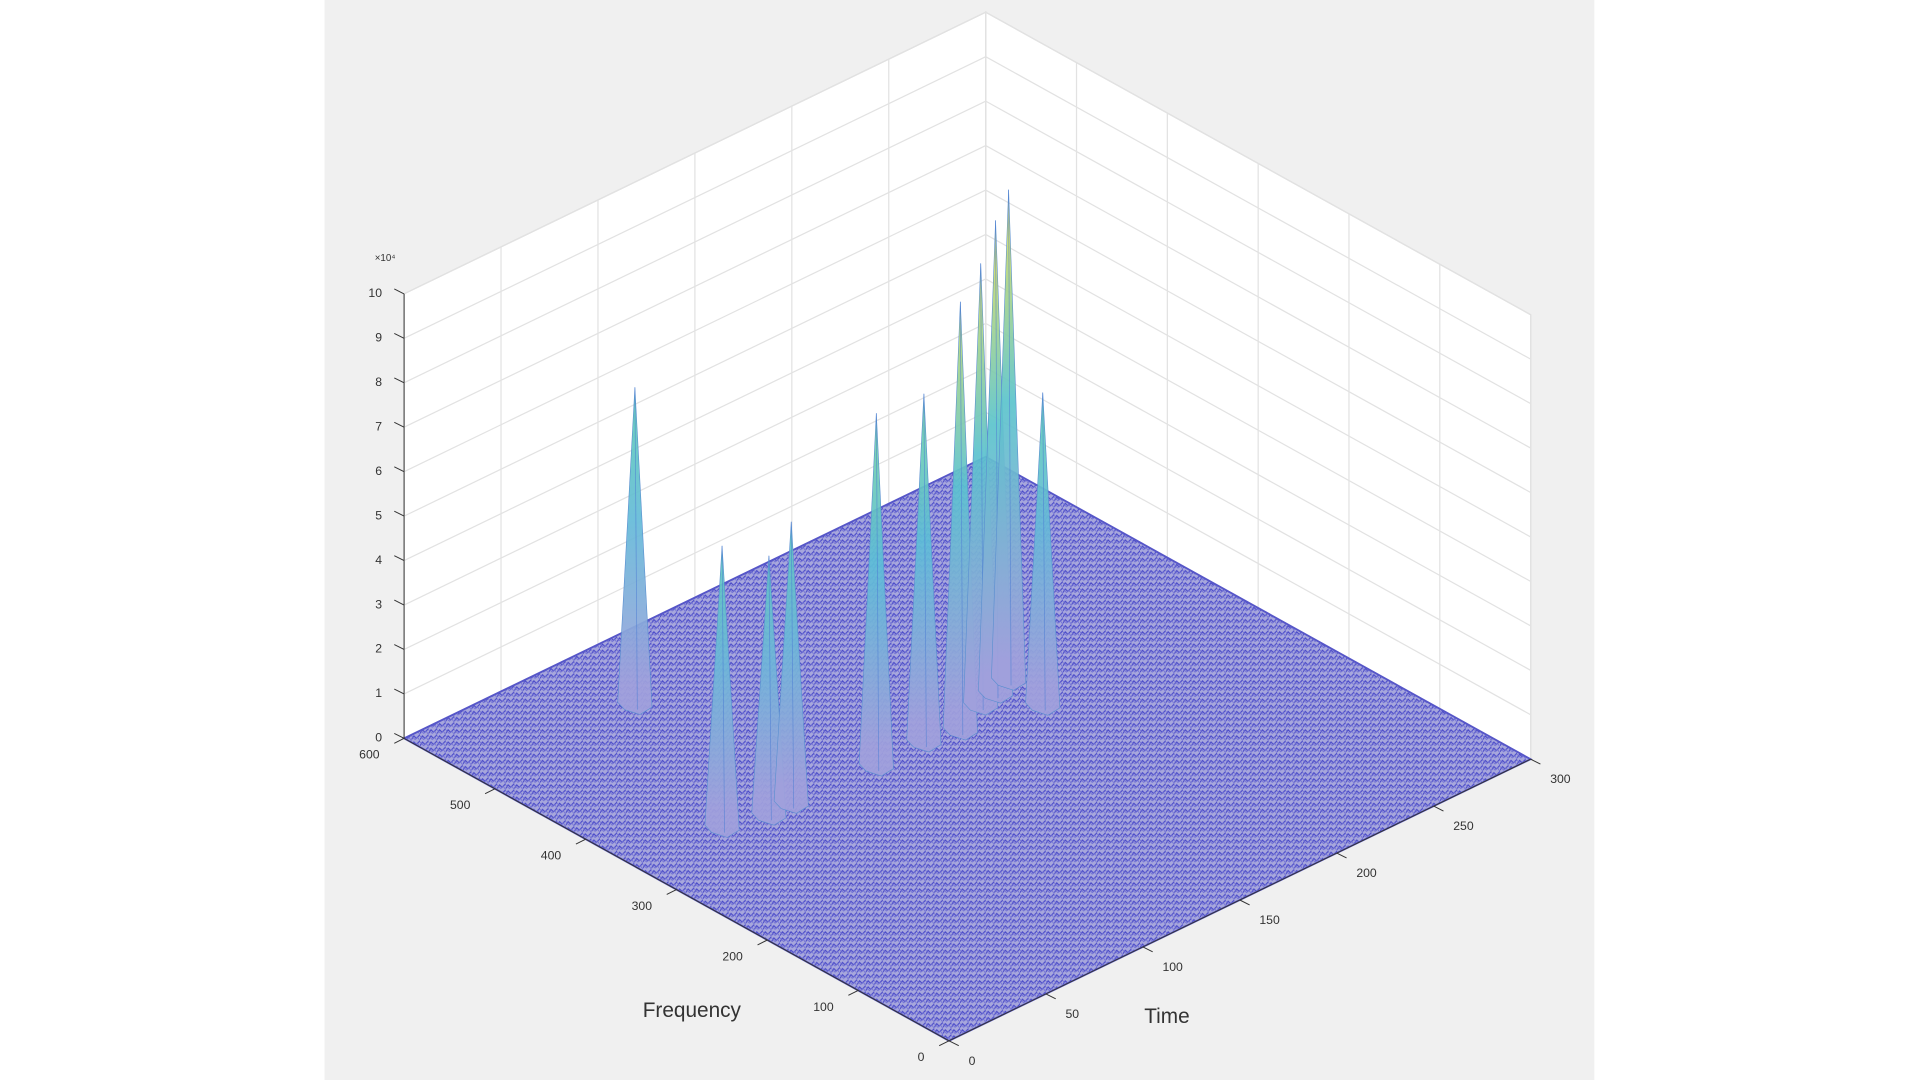 The height and width of the screenshot is (1080, 1920). I want to click on y-tick-label: 0, so click(972, 1061).